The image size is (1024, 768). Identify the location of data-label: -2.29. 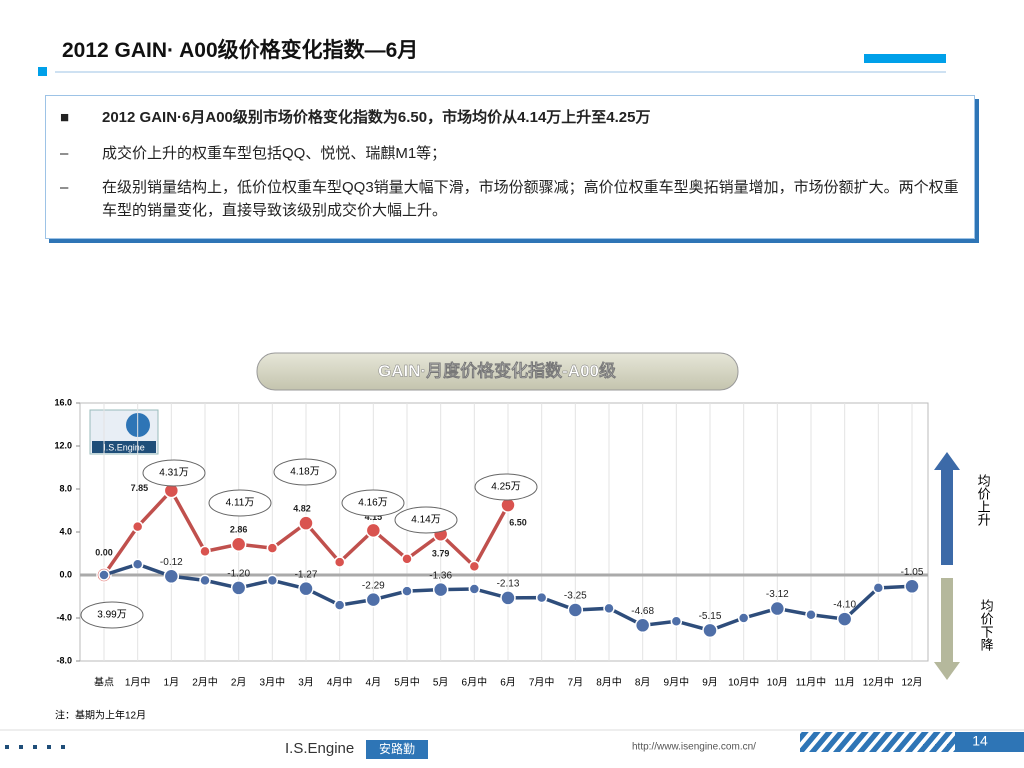
(373, 585).